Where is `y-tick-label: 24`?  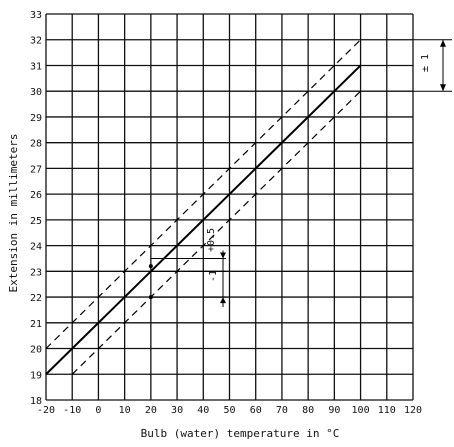
y-tick-label: 24 is located at coordinates (36, 247).